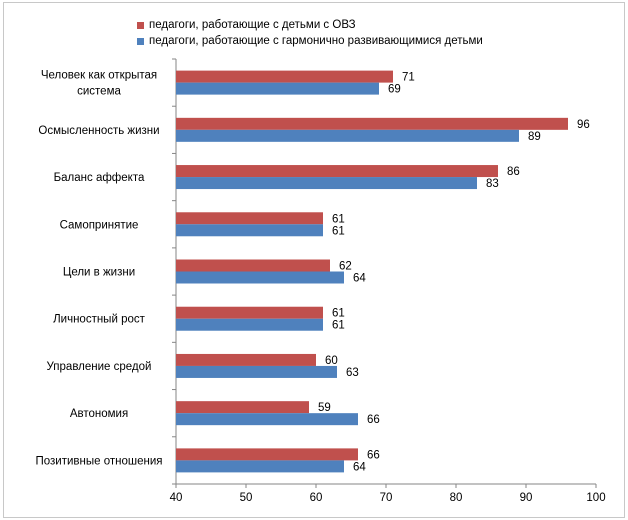 This screenshot has height=520, width=628. What do you see at coordinates (534, 137) in the screenshot?
I see `data-label: 89` at bounding box center [534, 137].